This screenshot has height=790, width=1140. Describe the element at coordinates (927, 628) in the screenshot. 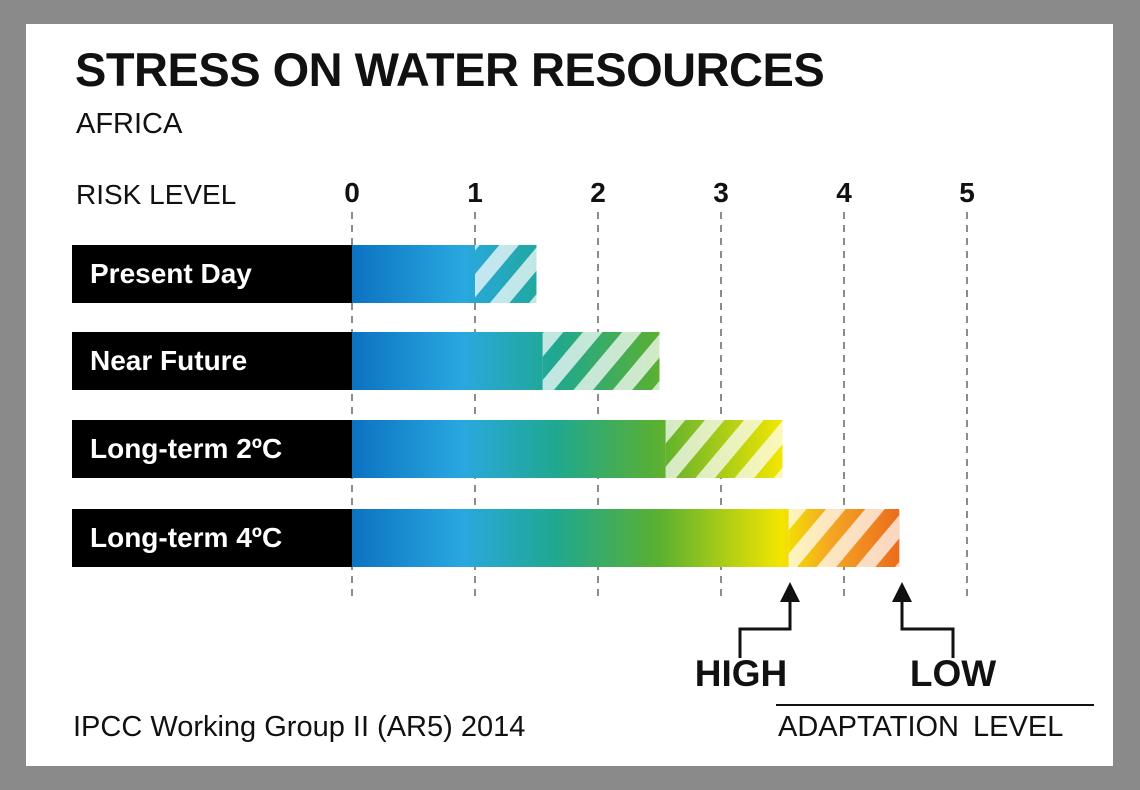

I see `low-arrow-line` at that location.